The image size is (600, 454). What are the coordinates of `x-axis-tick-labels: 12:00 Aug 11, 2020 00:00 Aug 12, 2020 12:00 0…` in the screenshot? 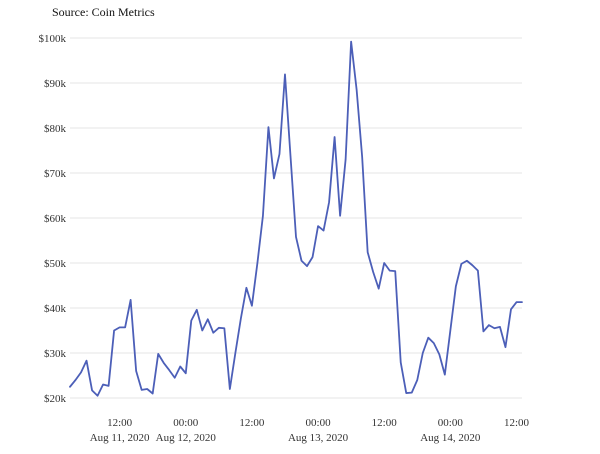 It's located at (310, 430).